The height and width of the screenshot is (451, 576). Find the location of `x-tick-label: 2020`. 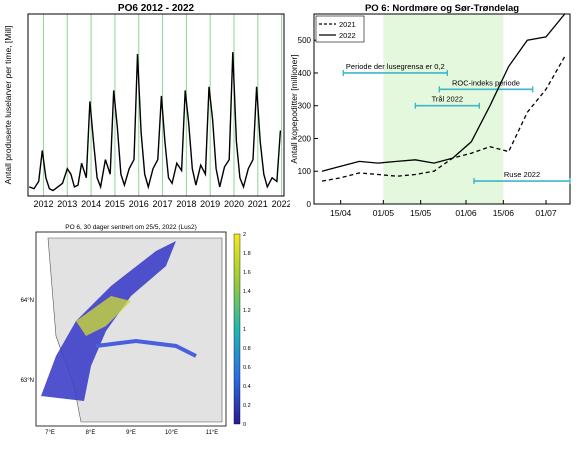

x-tick-label: 2020 is located at coordinates (234, 204).